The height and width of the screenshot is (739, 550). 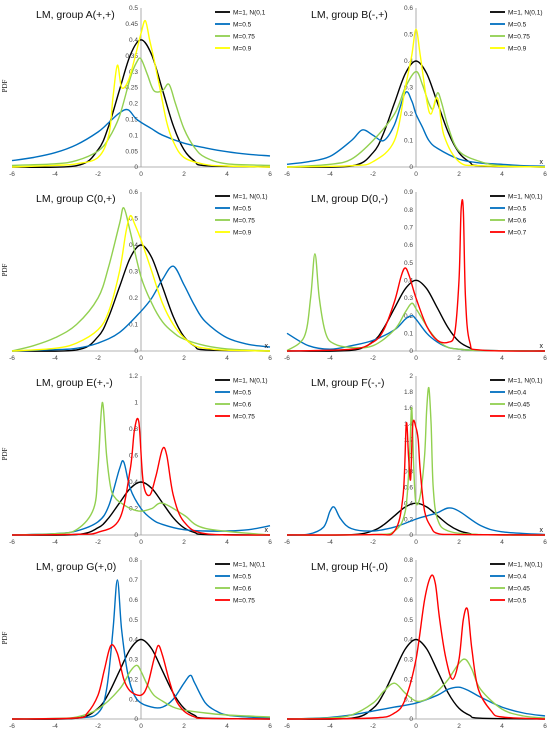 I want to click on chart-title: LM, group A(+,+), so click(x=75, y=15).